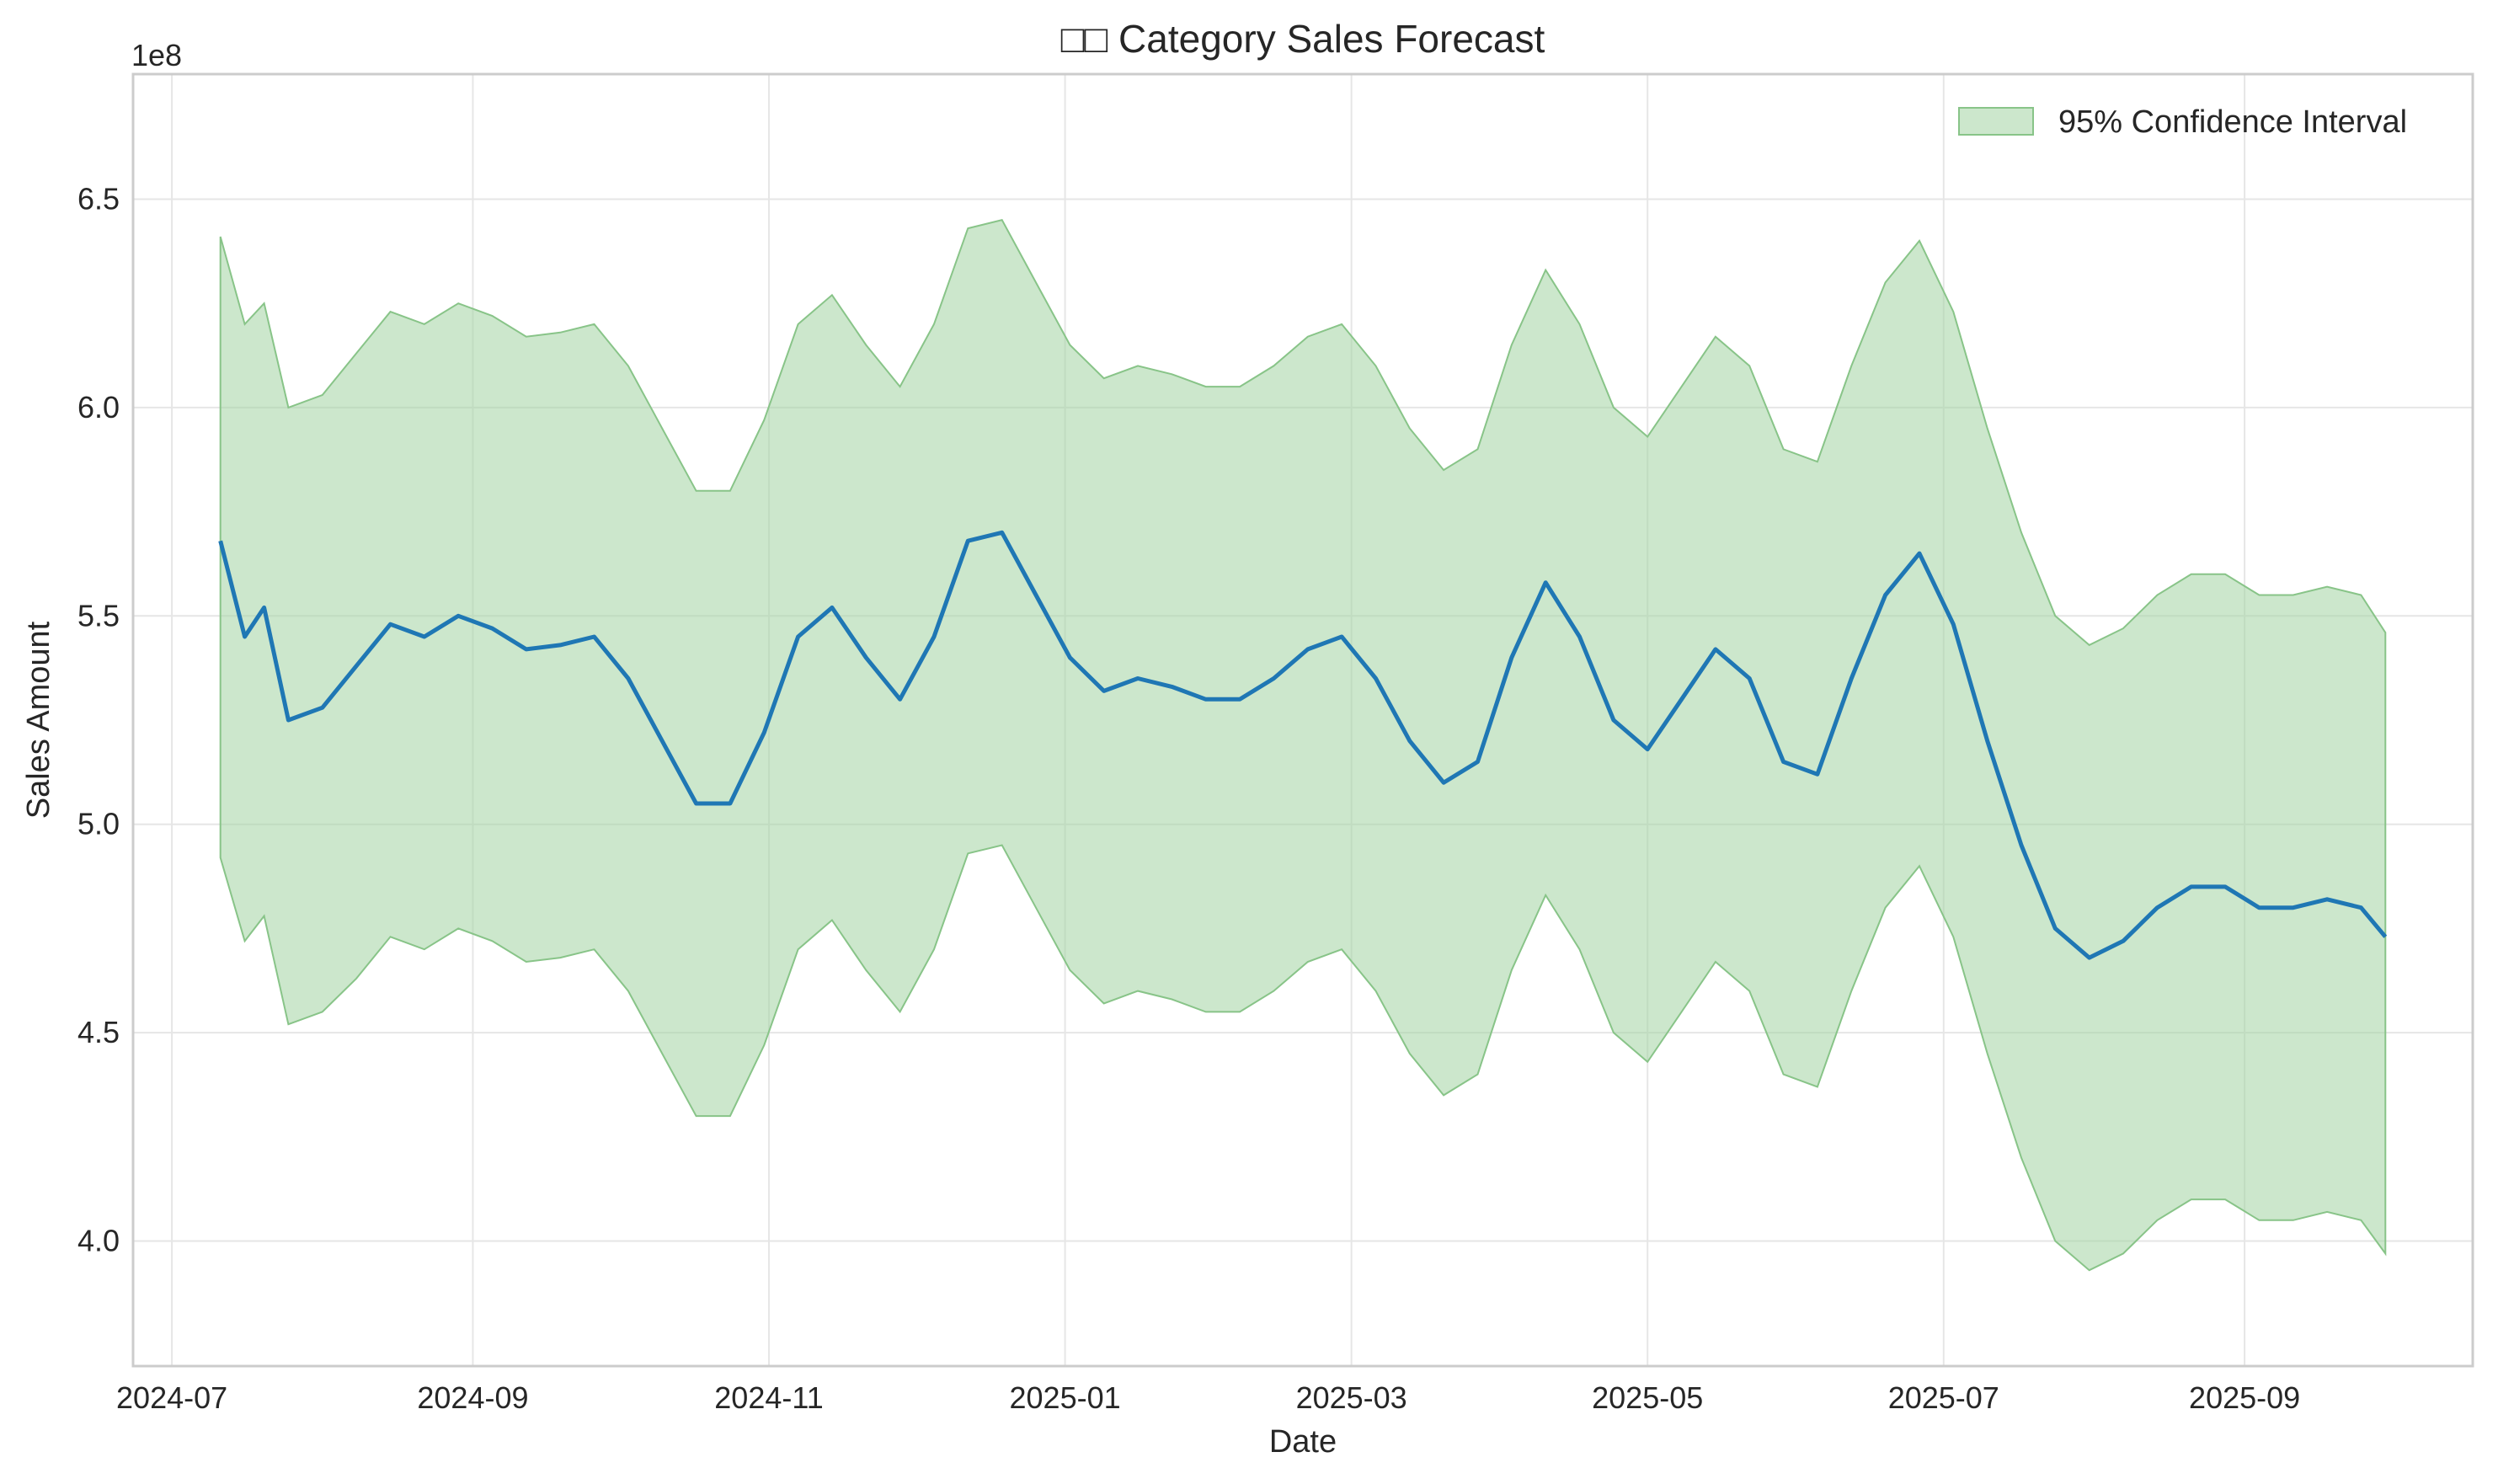  Describe the element at coordinates (156, 55) in the screenshot. I see `y-offset-label: 1e8` at that location.